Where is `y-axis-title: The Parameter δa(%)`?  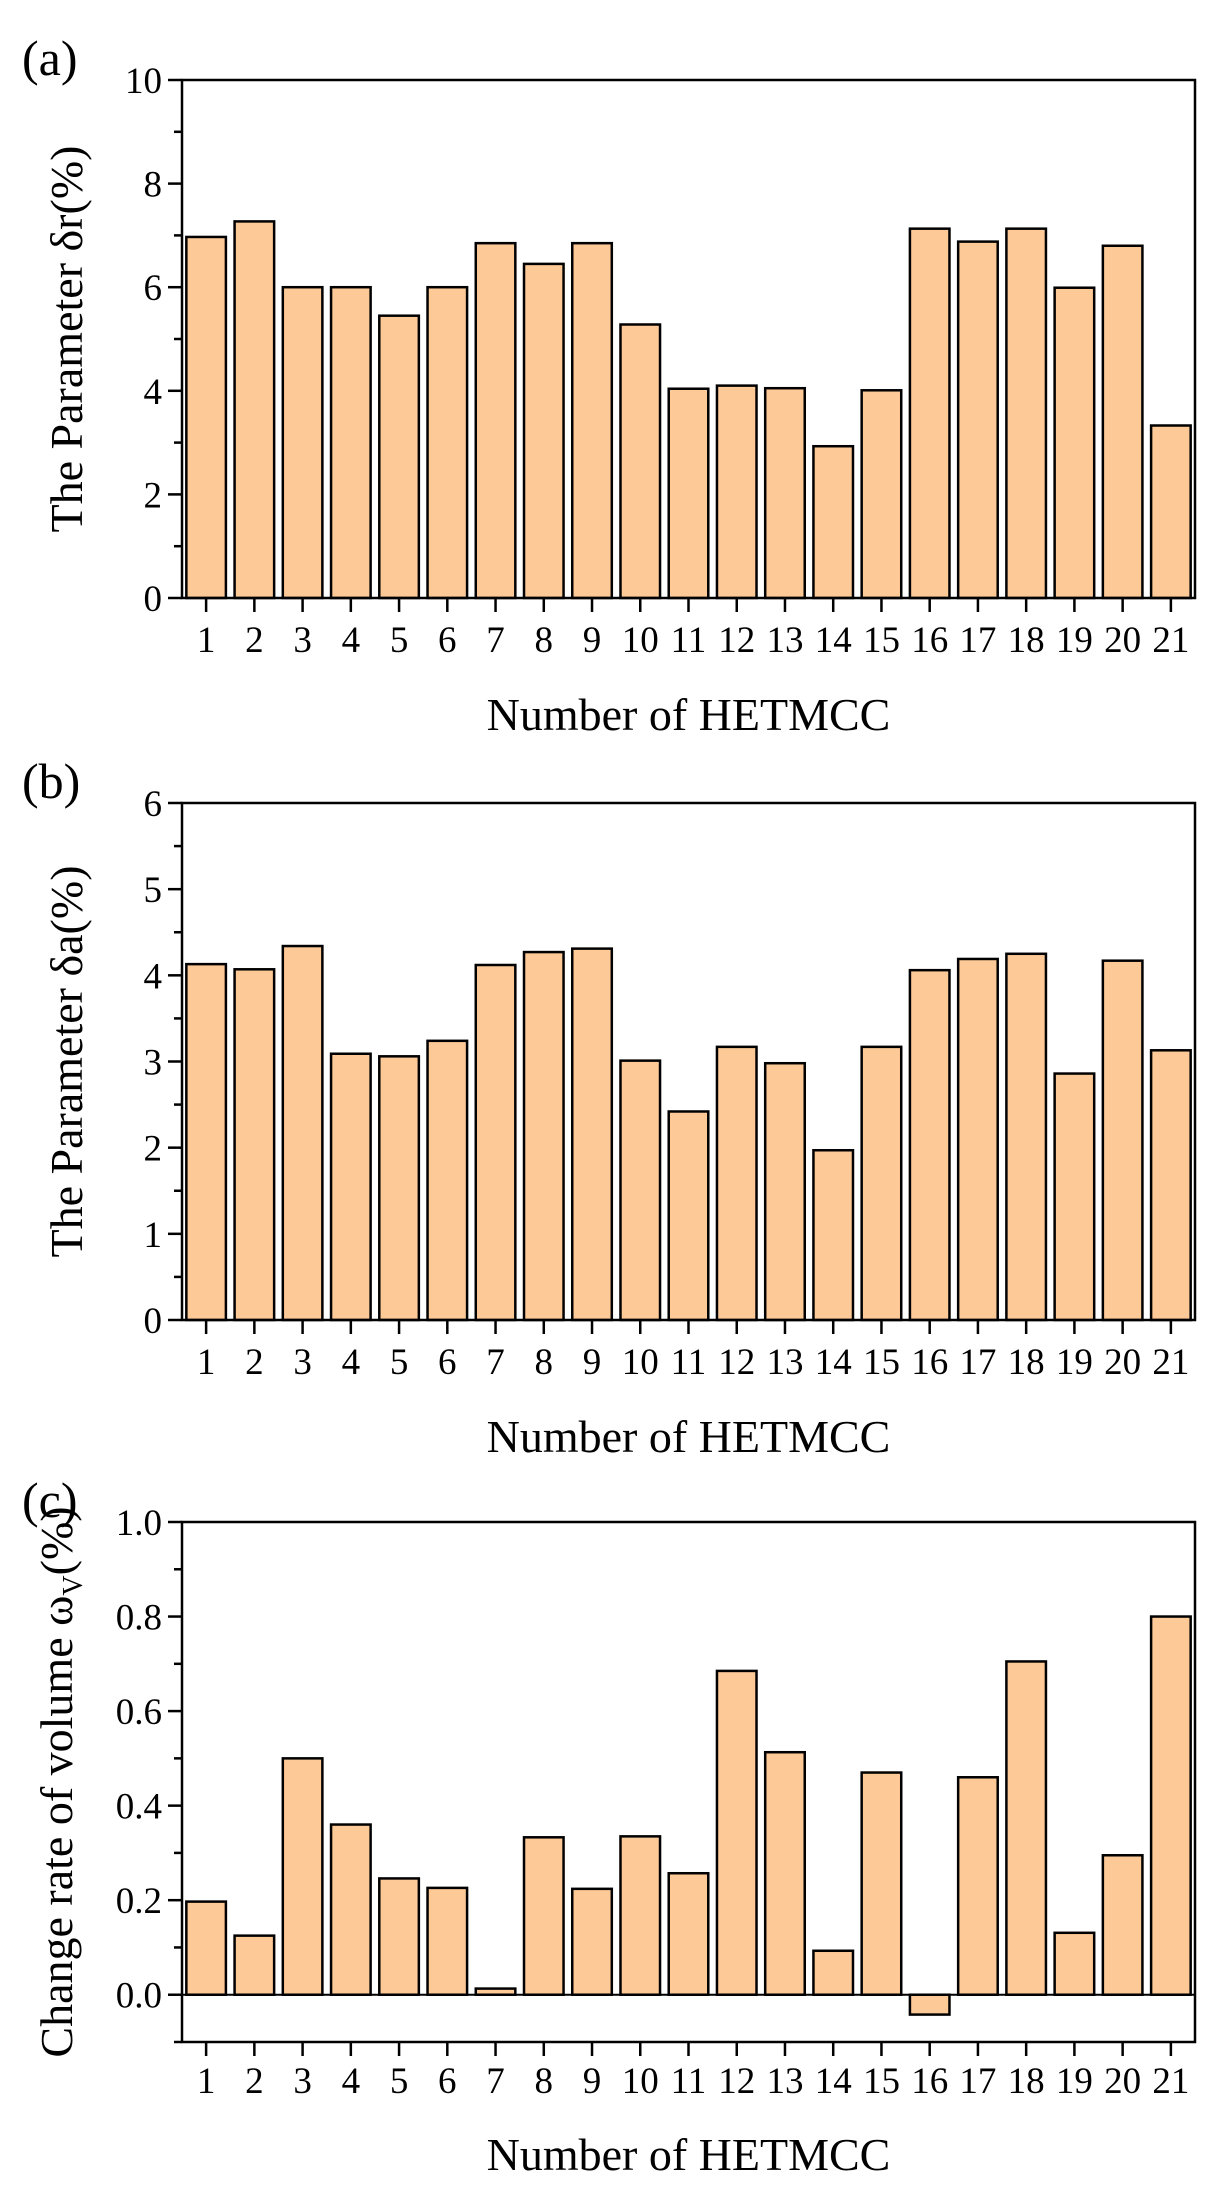
y-axis-title: The Parameter δa(%) is located at coordinates (66, 1061).